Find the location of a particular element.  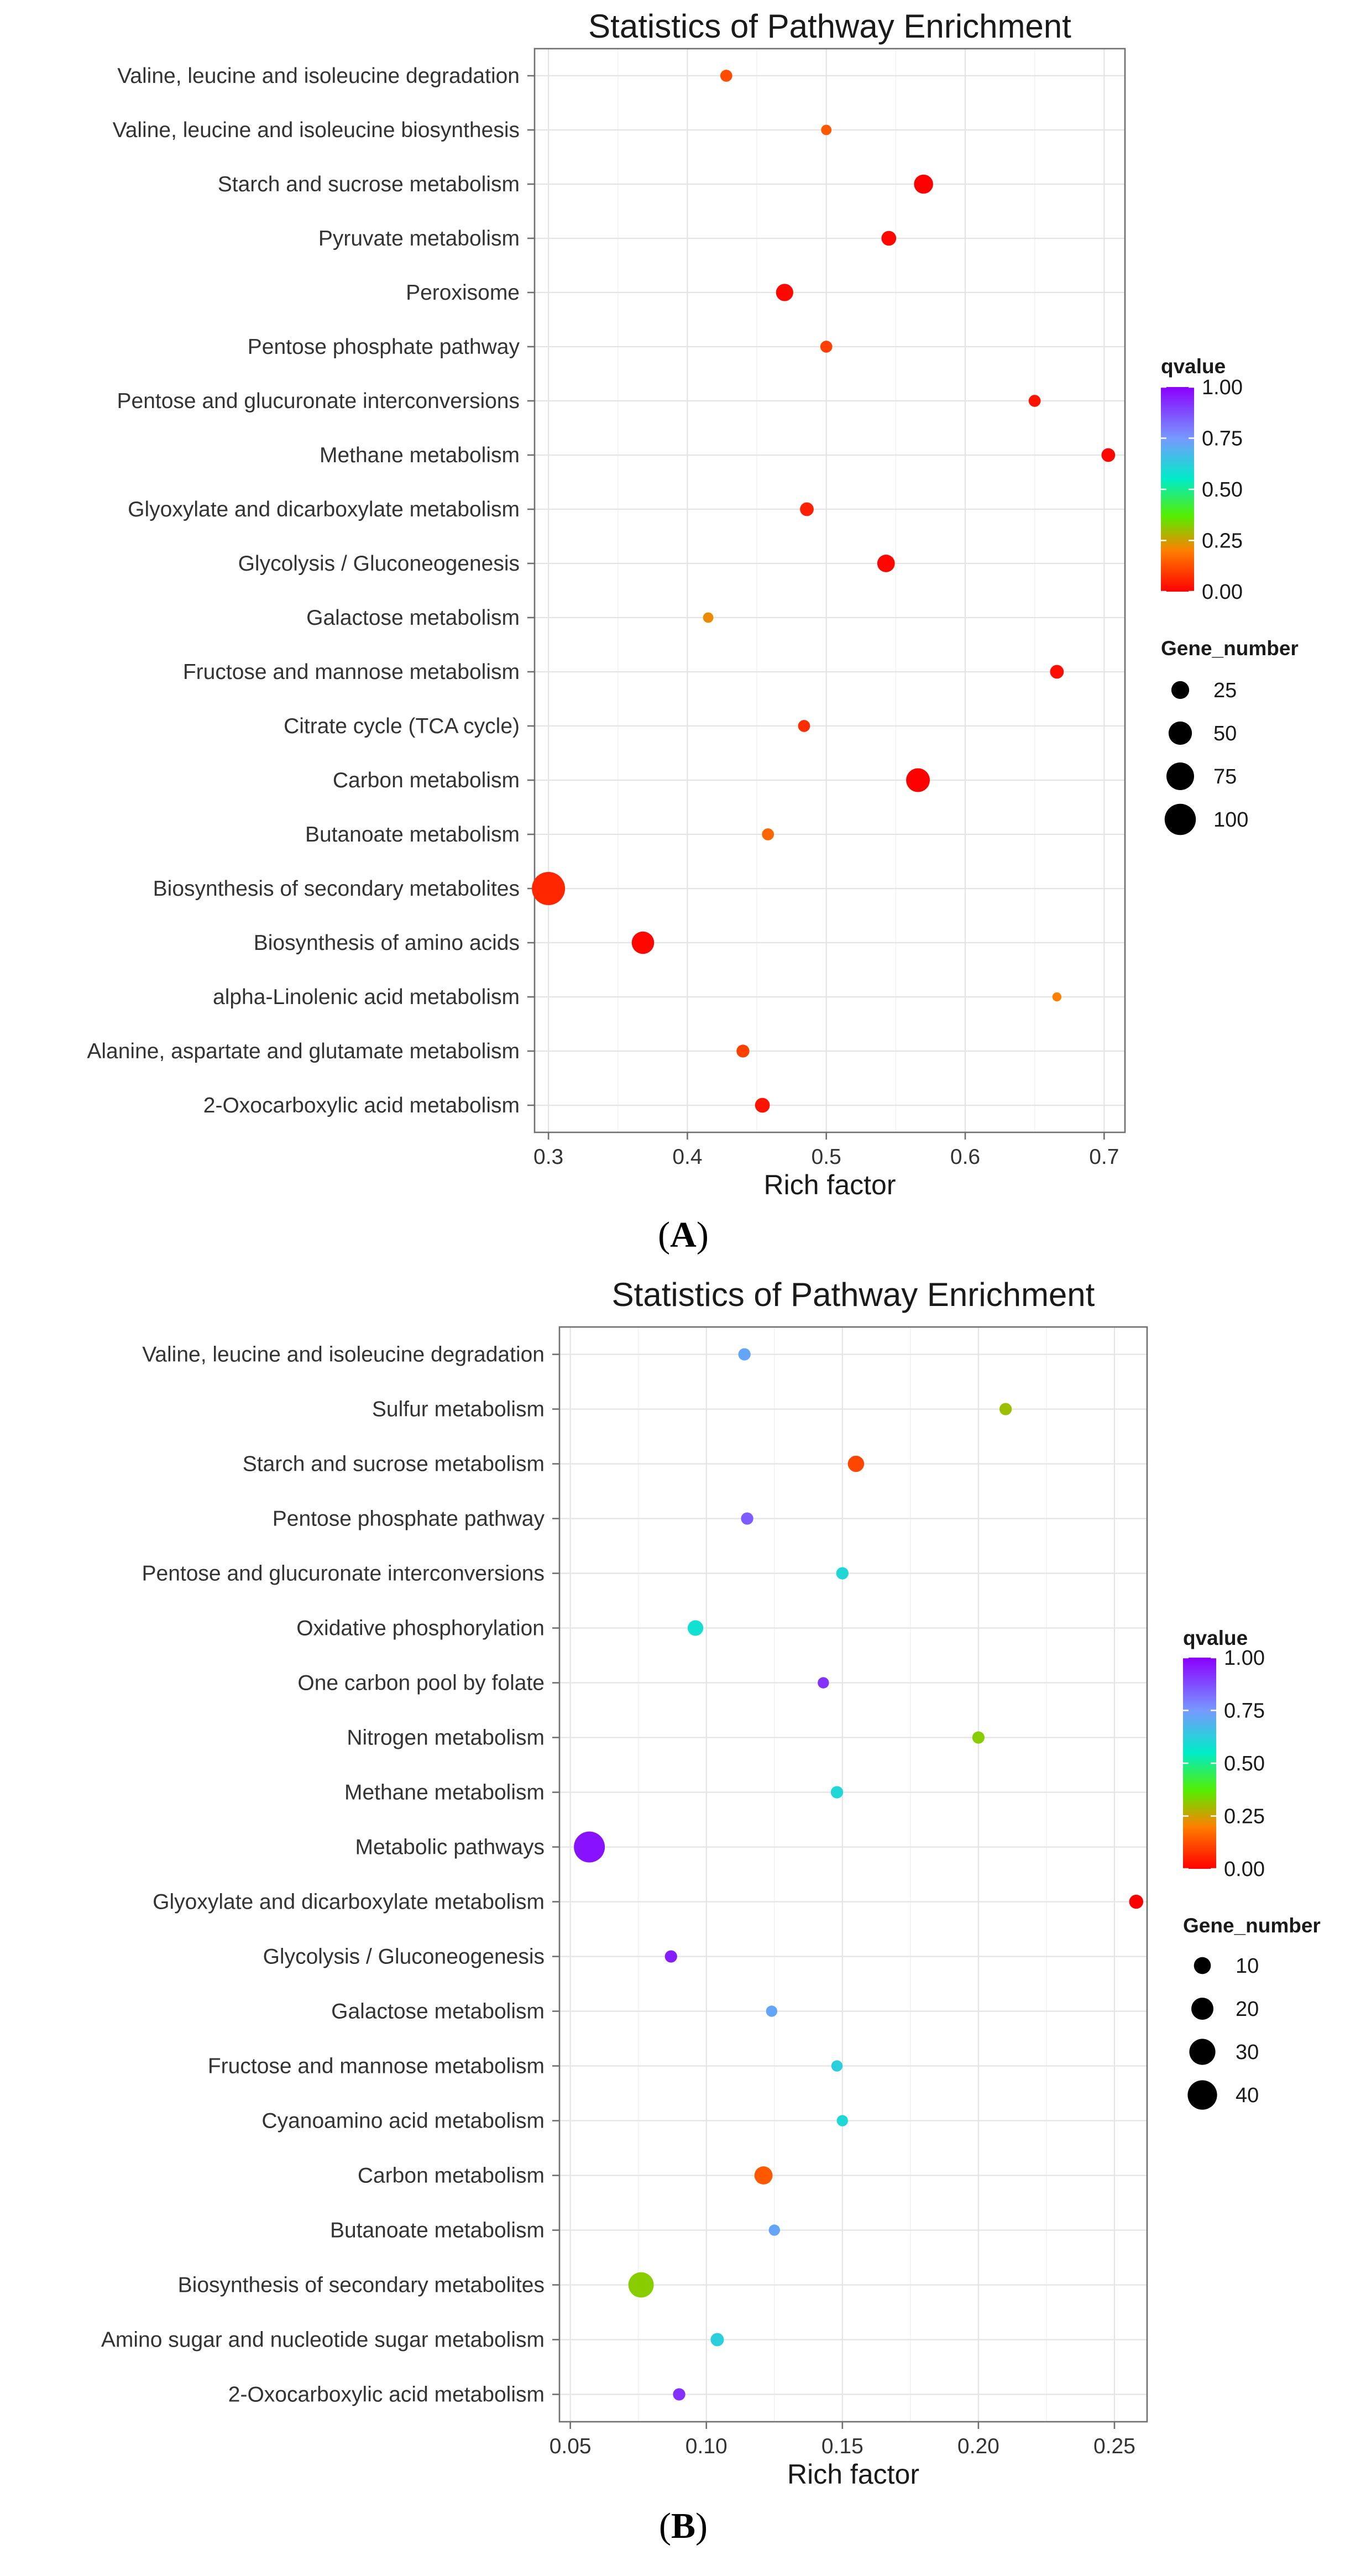

y-tick-label: Nitrogen metabolism is located at coordinates (446, 1738).